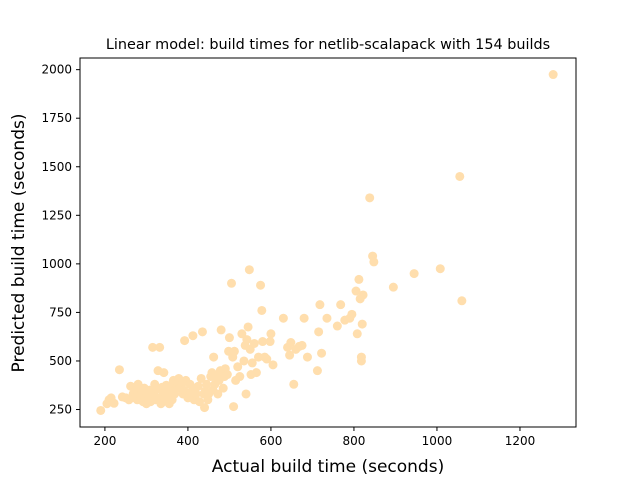 This screenshot has width=640, height=480. What do you see at coordinates (60, 361) in the screenshot?
I see `y-tick-label: 500` at bounding box center [60, 361].